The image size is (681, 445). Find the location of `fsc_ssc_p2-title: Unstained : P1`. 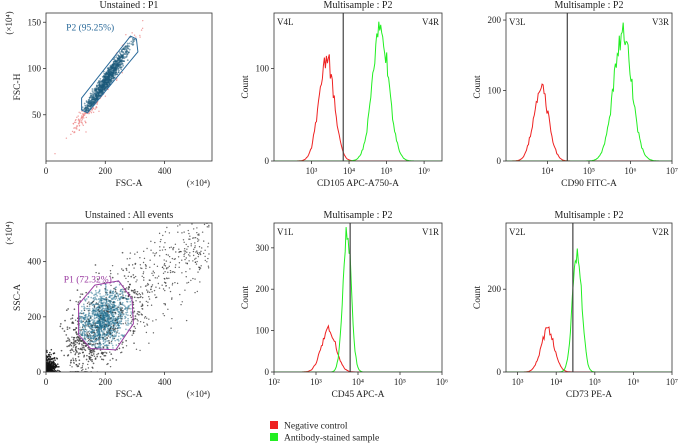

fsc_ssc_p2-title: Unstained : P1 is located at coordinates (129, 5).